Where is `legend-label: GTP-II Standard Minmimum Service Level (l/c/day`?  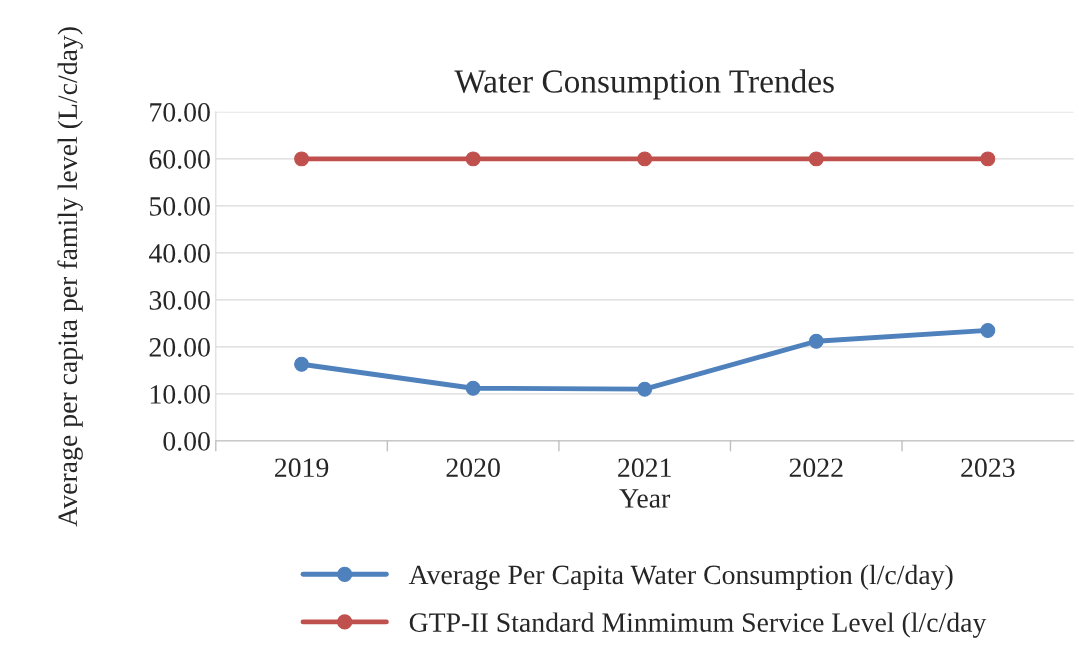 legend-label: GTP-II Standard Minmimum Service Level (l/c/day is located at coordinates (698, 625).